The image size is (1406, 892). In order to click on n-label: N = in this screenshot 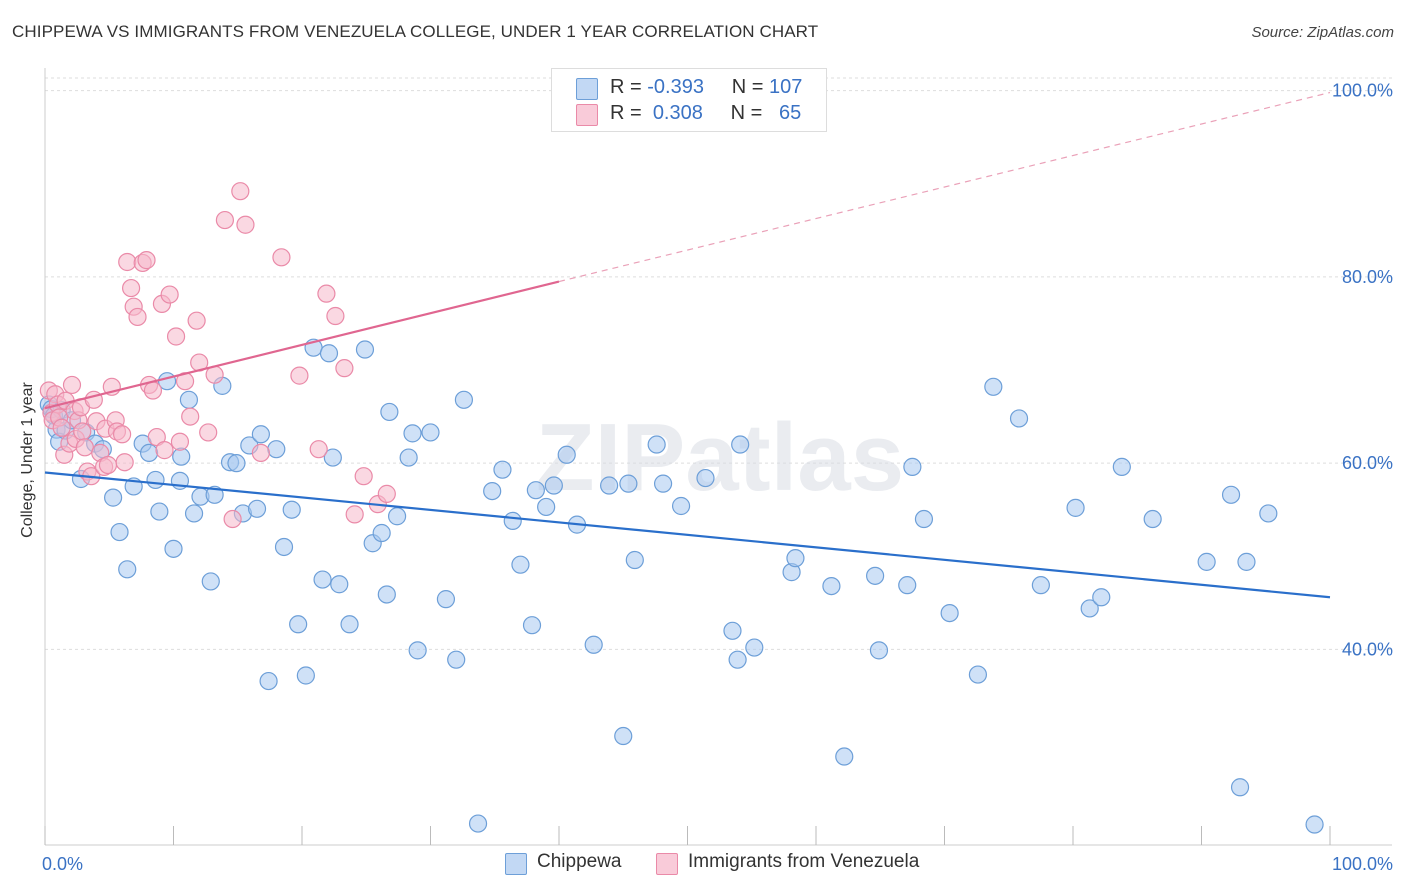, I will do `click(747, 87)`.